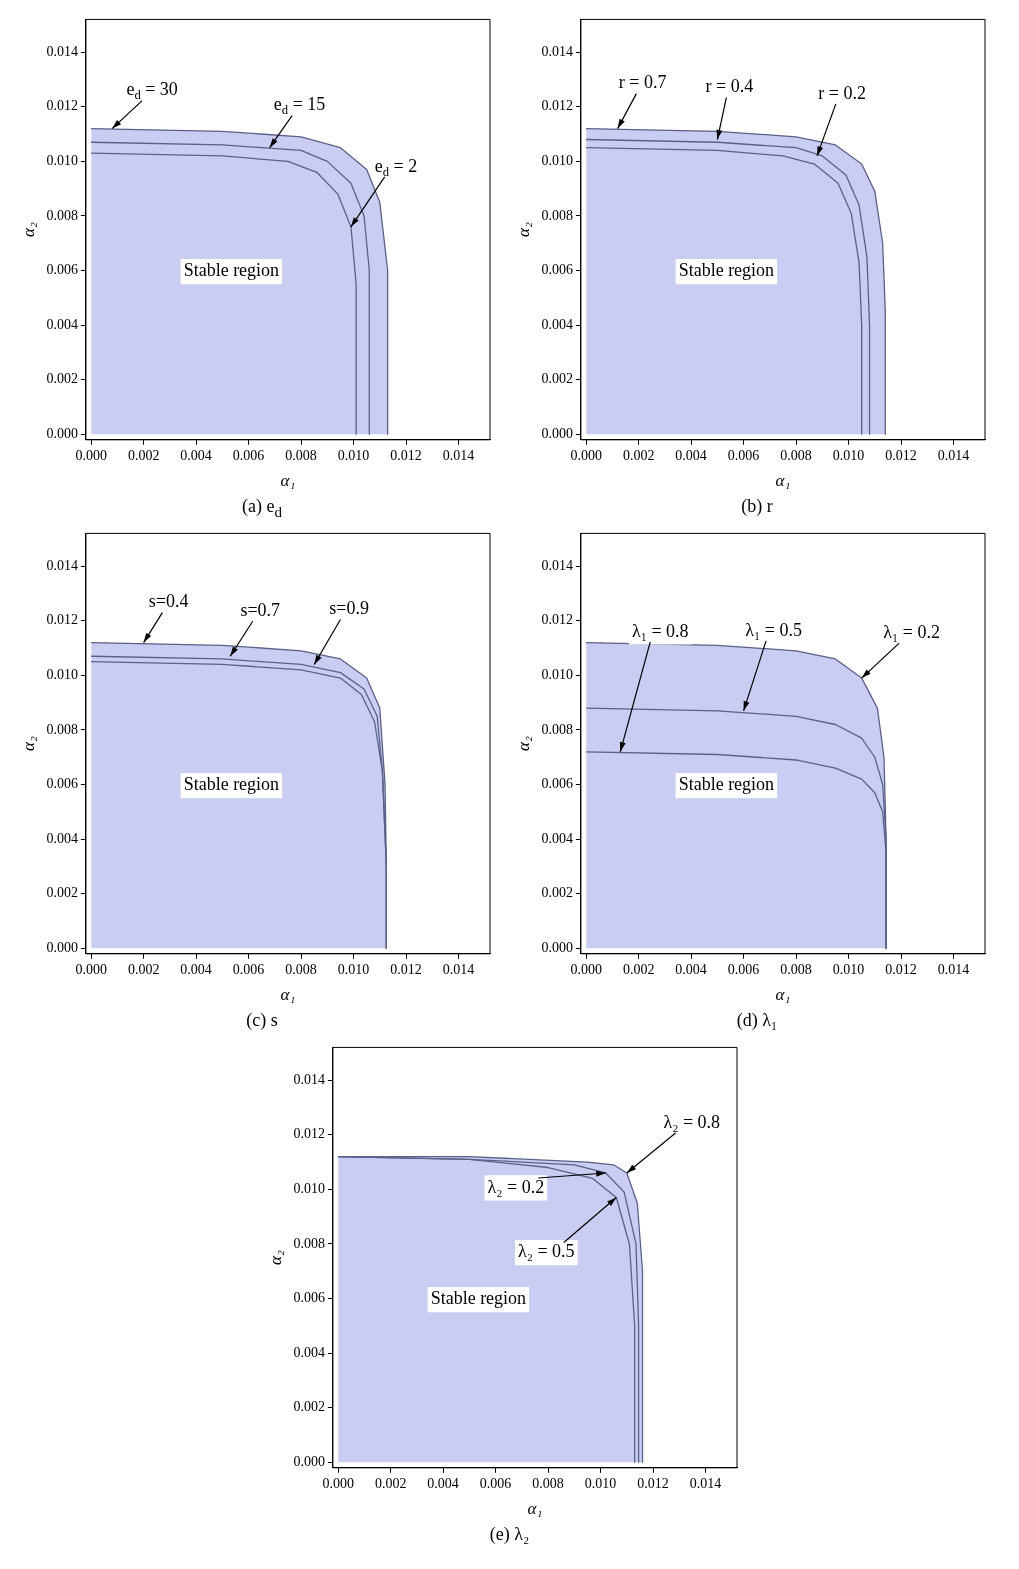  What do you see at coordinates (757, 507) in the screenshot?
I see `text: (b) r` at bounding box center [757, 507].